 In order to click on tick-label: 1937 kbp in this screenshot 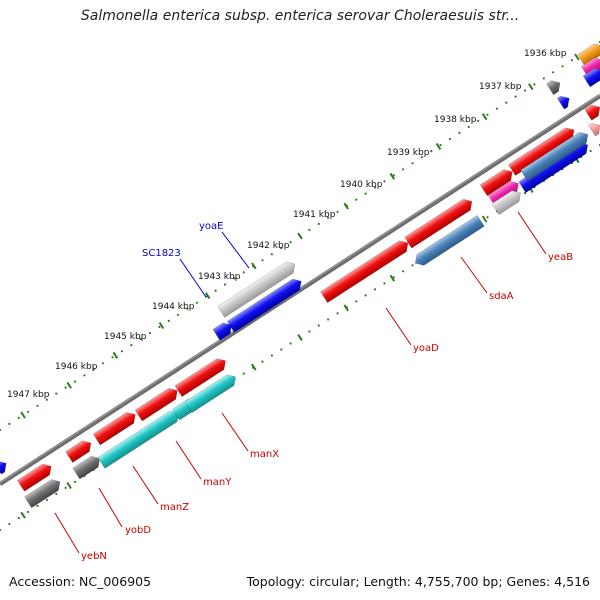, I will do `click(500, 87)`.